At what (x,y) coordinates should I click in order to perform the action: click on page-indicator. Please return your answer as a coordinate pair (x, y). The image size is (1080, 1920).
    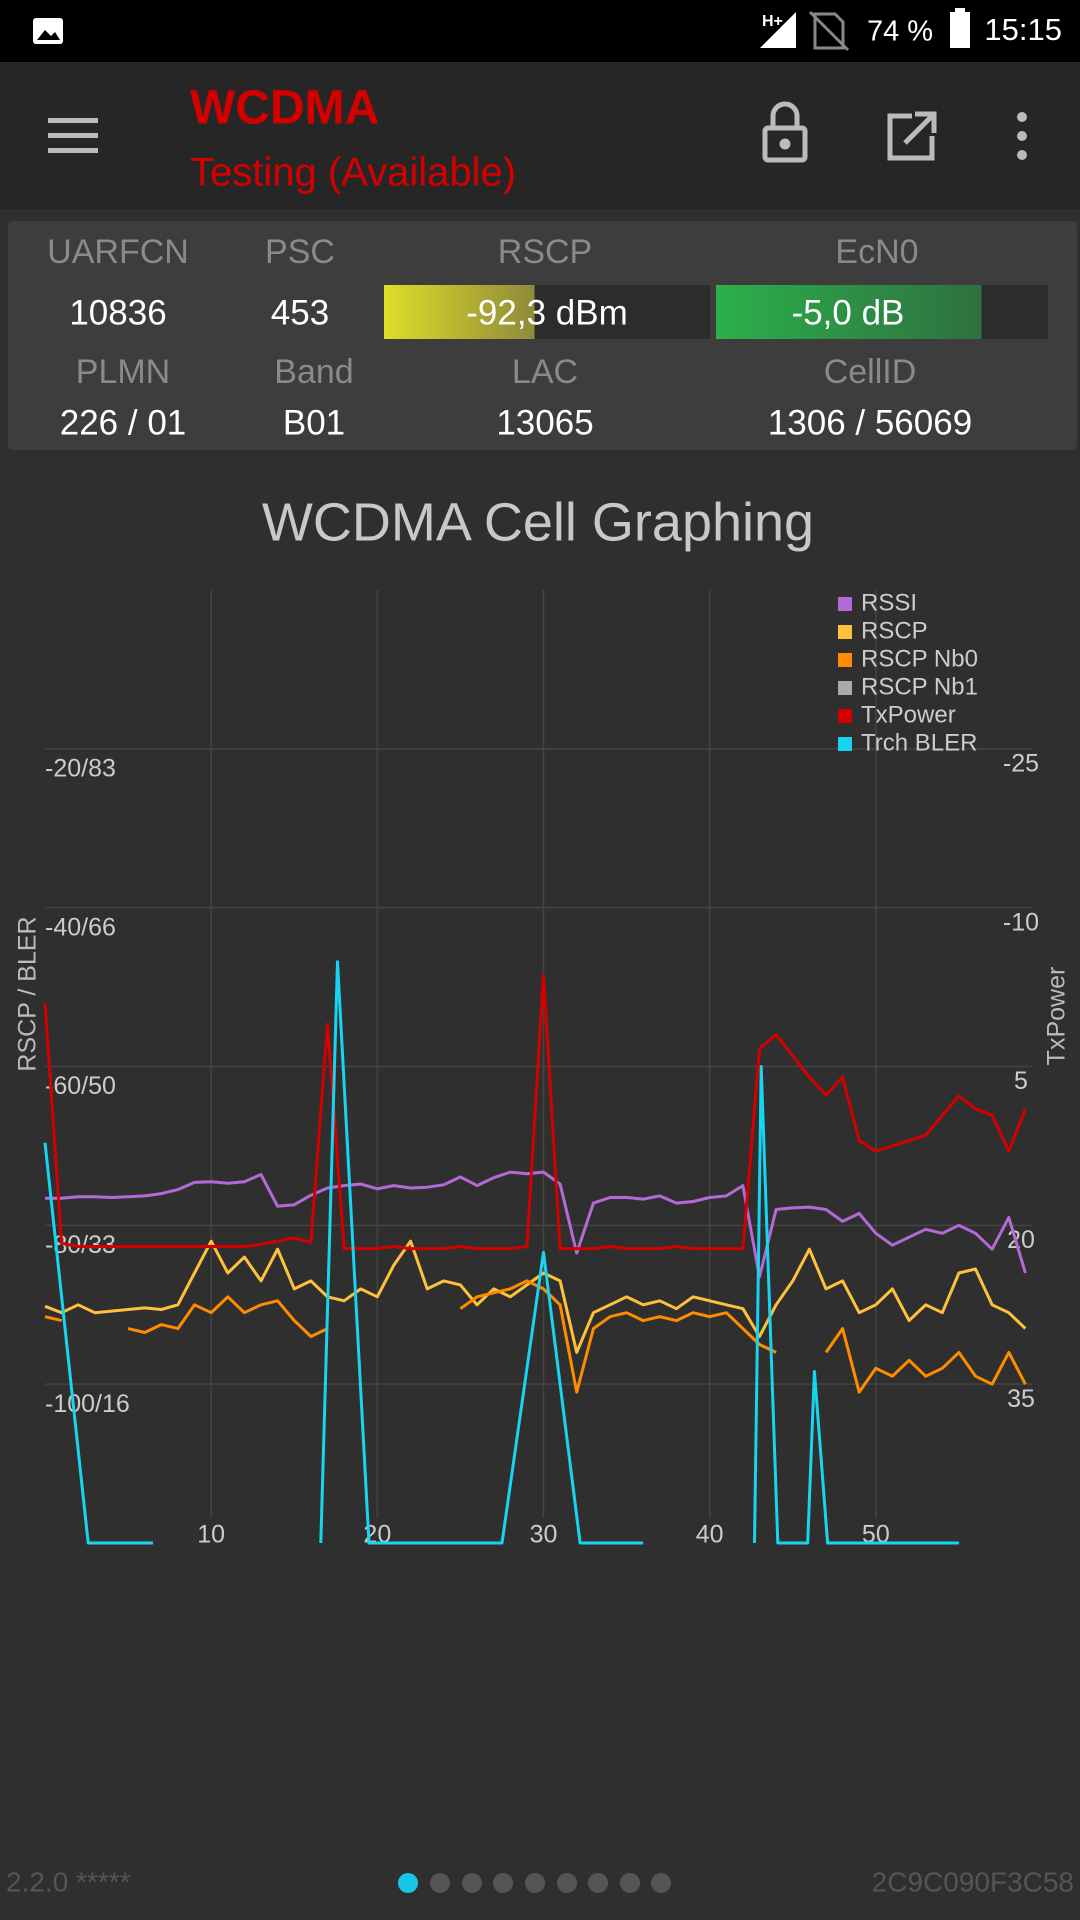
    Looking at the image, I should click on (534, 1883).